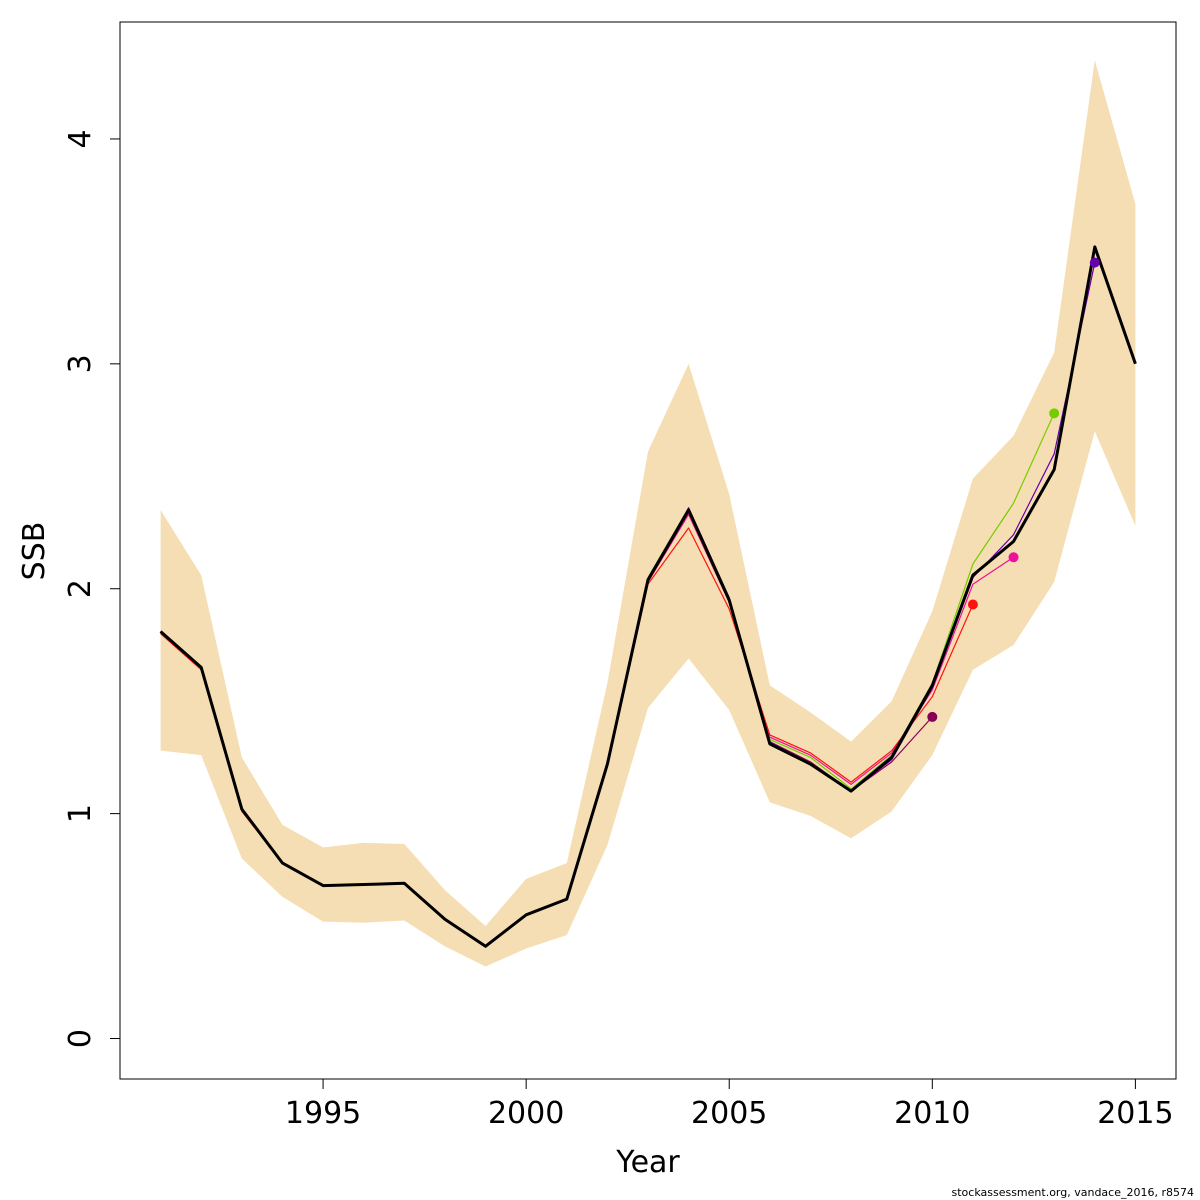 This screenshot has height=1200, width=1200. Describe the element at coordinates (323, 1113) in the screenshot. I see `x-tick-label: 1995` at that location.